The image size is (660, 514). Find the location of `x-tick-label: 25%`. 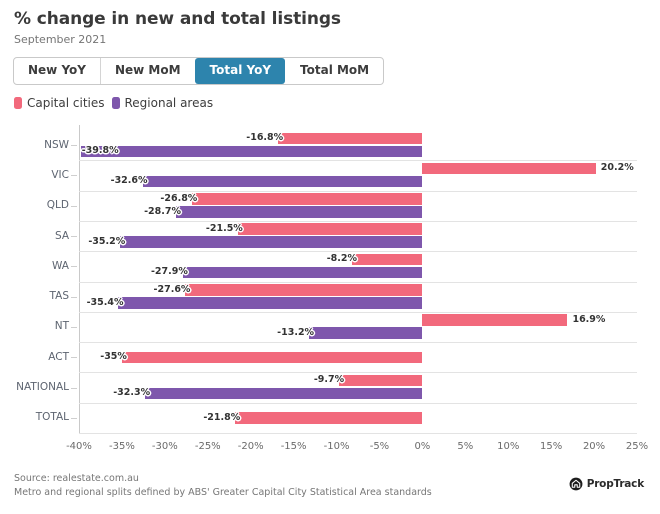

x-tick-label: 25% is located at coordinates (637, 446).